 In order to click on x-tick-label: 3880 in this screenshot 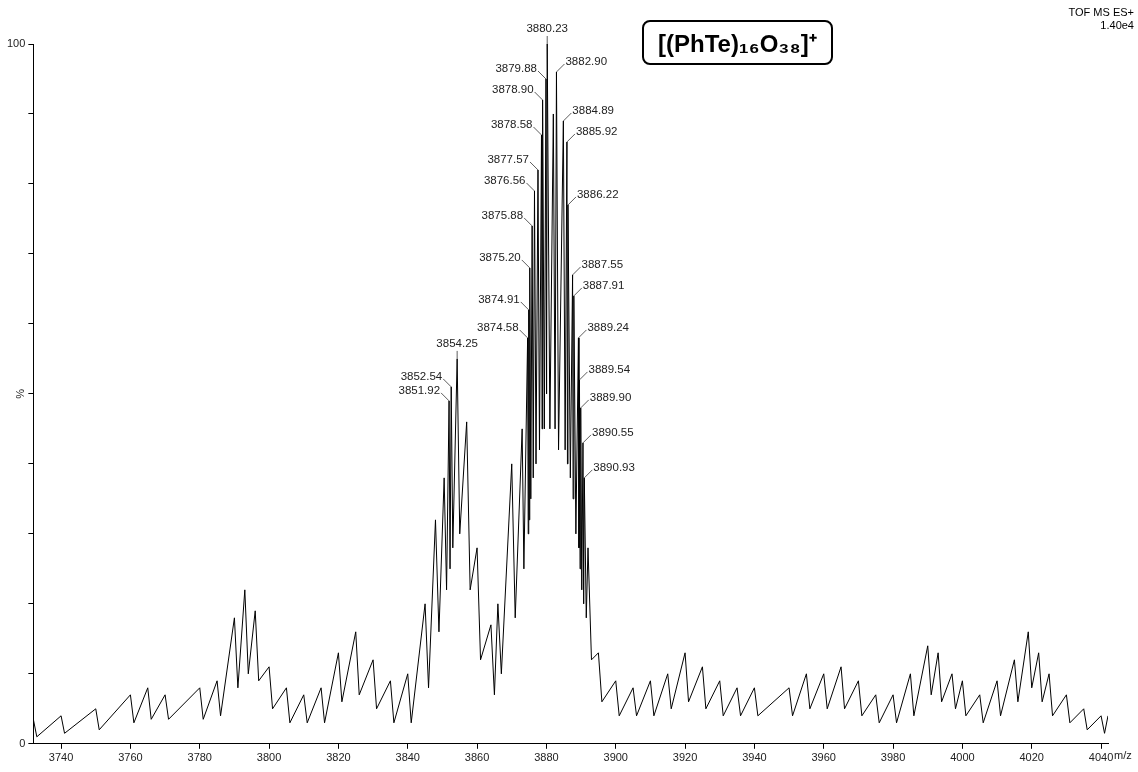, I will do `click(546, 757)`.